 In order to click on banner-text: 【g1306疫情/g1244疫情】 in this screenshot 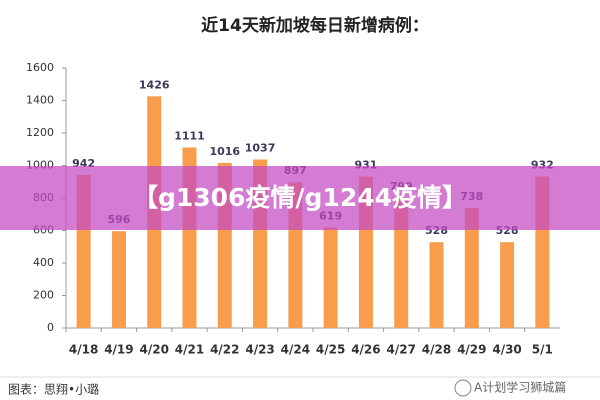, I will do `click(300, 197)`.